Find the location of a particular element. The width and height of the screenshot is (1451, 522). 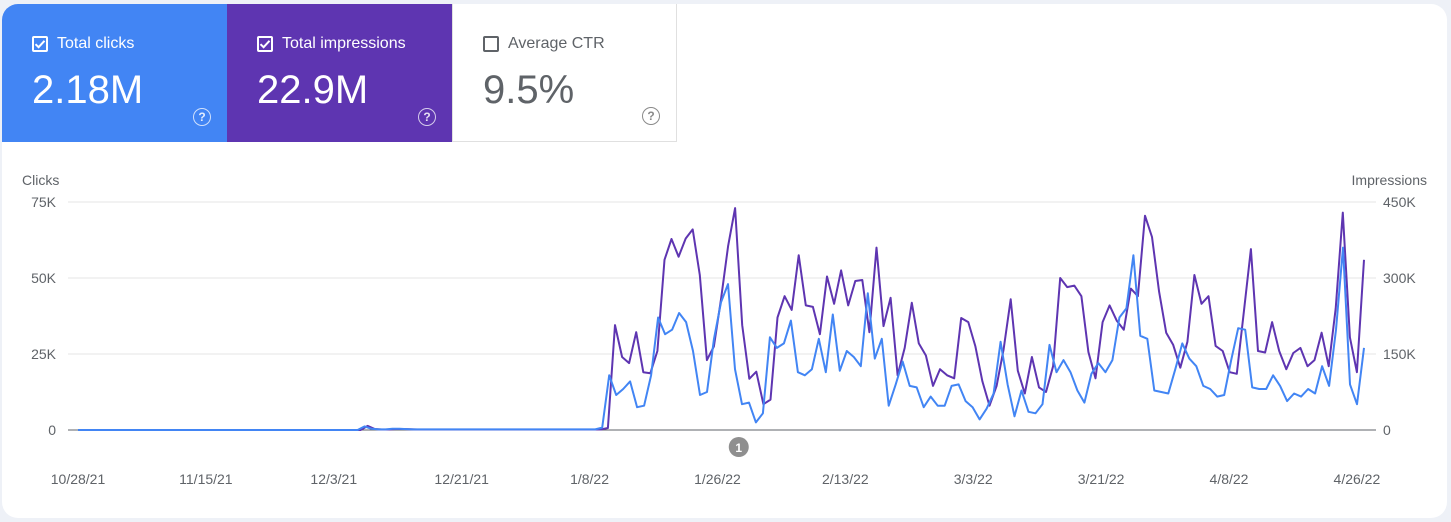

y-left-tick-label: 0 is located at coordinates (52, 430).